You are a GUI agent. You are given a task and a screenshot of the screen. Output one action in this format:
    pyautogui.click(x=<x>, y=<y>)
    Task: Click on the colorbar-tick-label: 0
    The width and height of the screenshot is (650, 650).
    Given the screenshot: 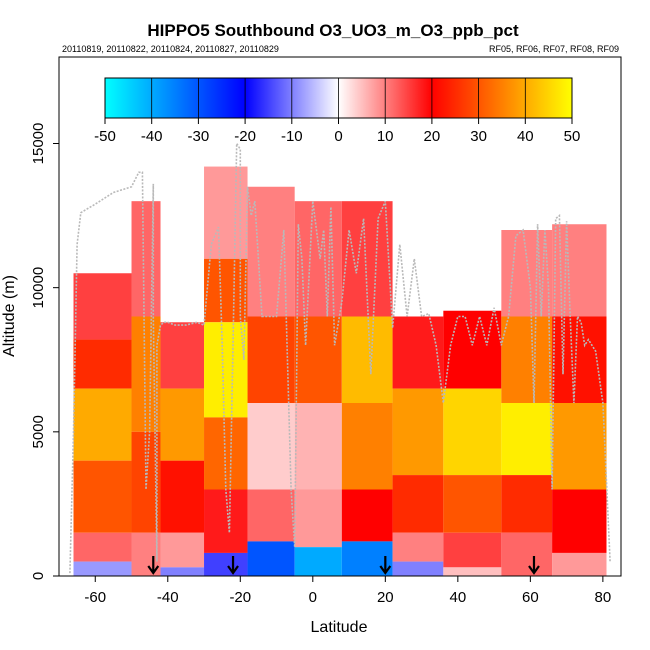 What is the action you would take?
    pyautogui.click(x=338, y=136)
    